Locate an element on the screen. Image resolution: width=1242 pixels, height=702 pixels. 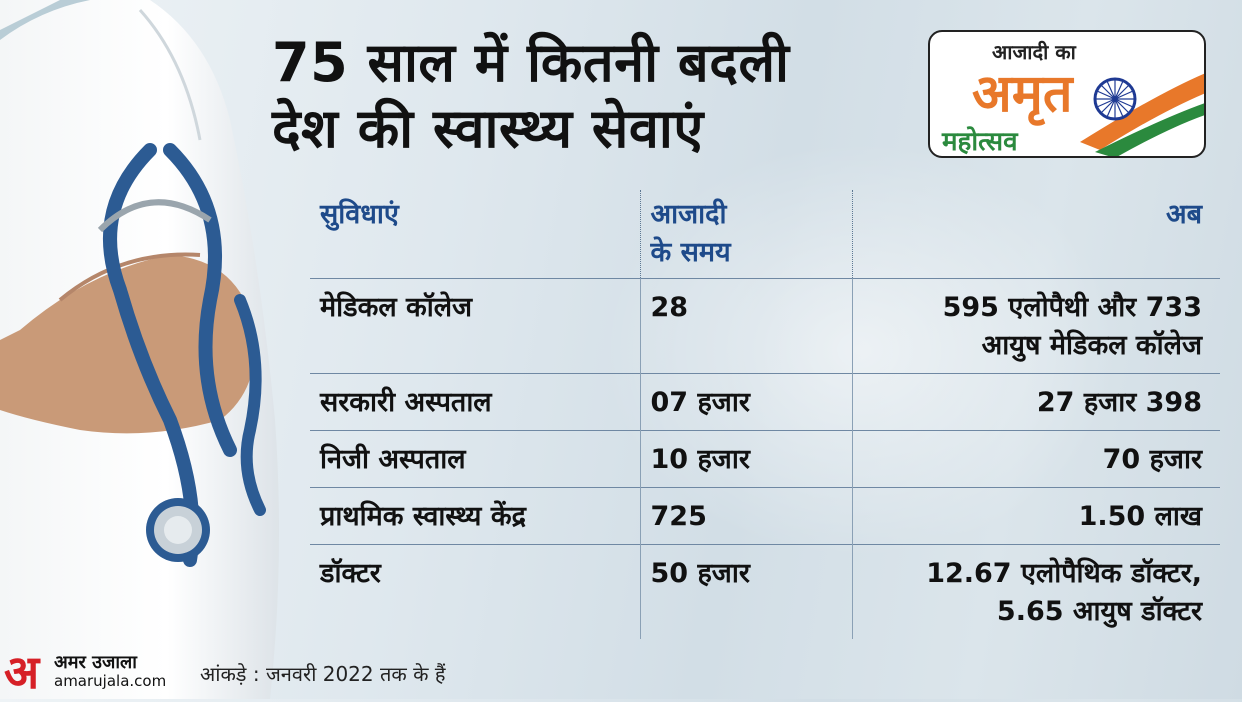
brand-url: amarujala.com is located at coordinates (110, 681).